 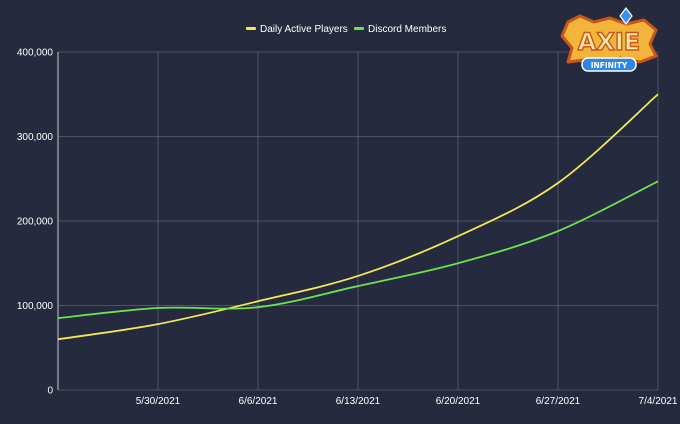 What do you see at coordinates (304, 29) in the screenshot?
I see `legend-label: Daily Active Players` at bounding box center [304, 29].